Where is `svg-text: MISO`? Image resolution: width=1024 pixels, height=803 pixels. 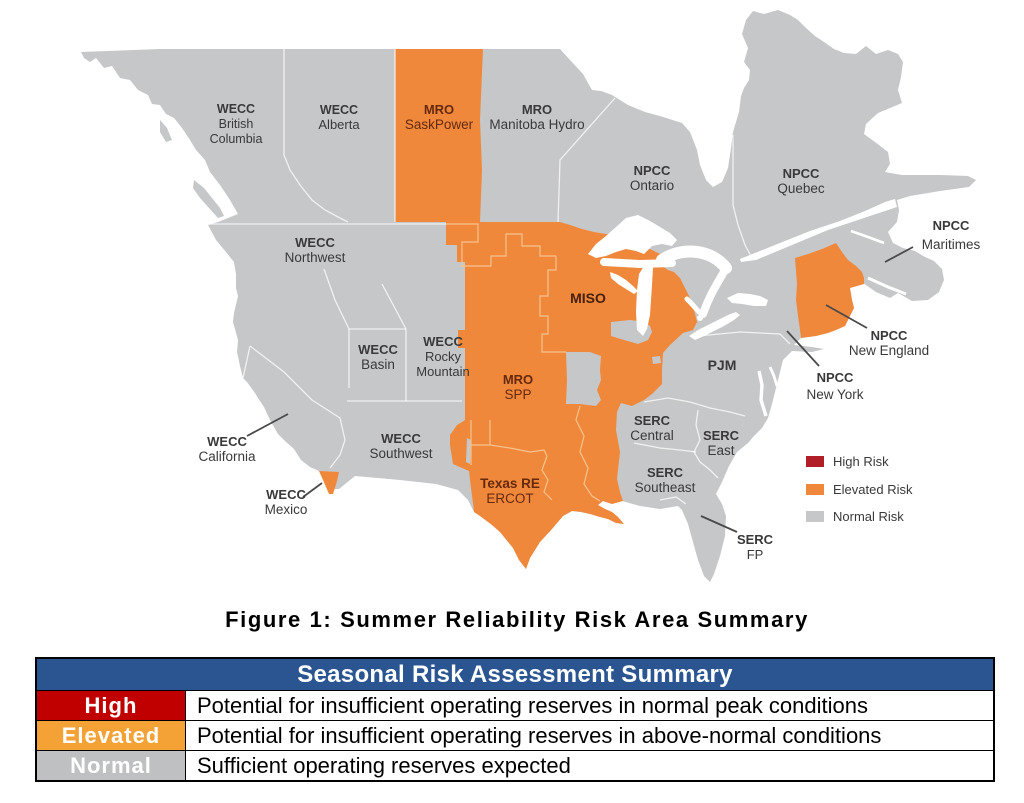
svg-text: MISO is located at coordinates (588, 298).